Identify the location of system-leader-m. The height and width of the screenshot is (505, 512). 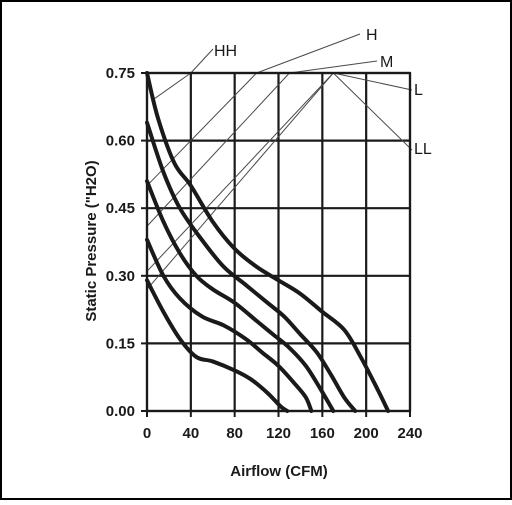
(333, 67).